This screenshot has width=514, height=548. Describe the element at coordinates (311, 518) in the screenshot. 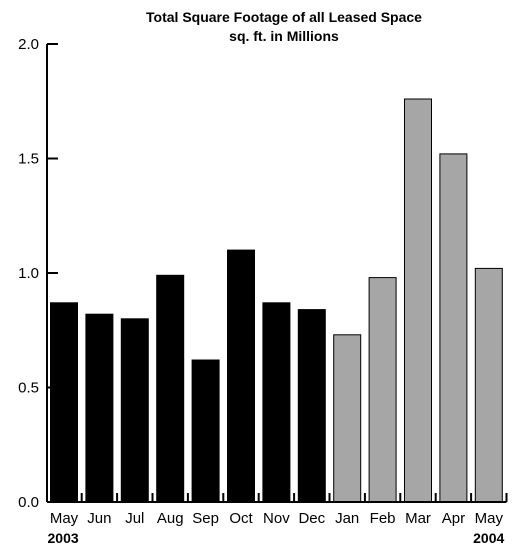

I see `x-tick-label-7: Dec` at that location.